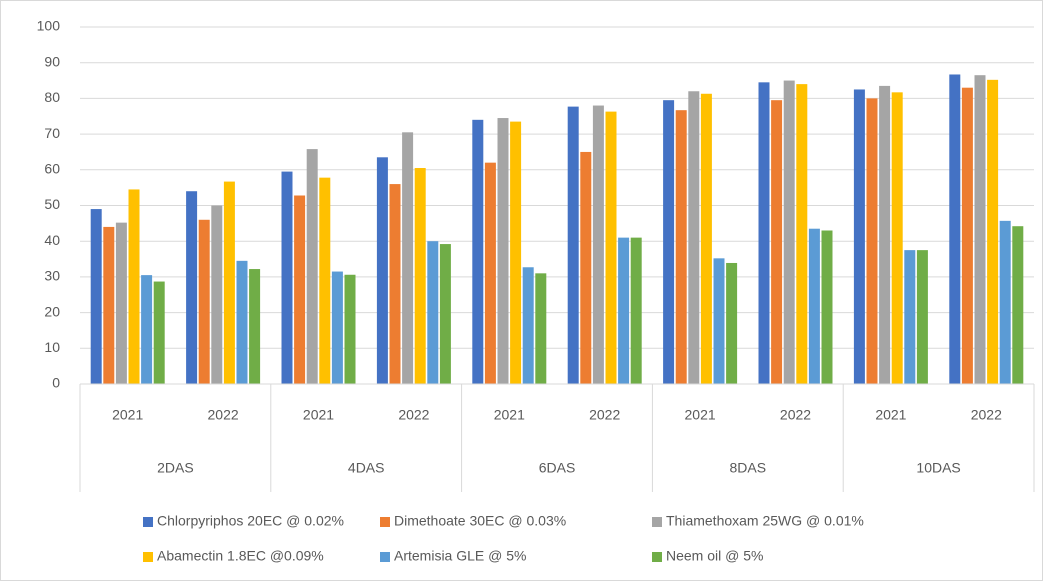  What do you see at coordinates (52, 61) in the screenshot?
I see `y-tick-label: 90` at bounding box center [52, 61].